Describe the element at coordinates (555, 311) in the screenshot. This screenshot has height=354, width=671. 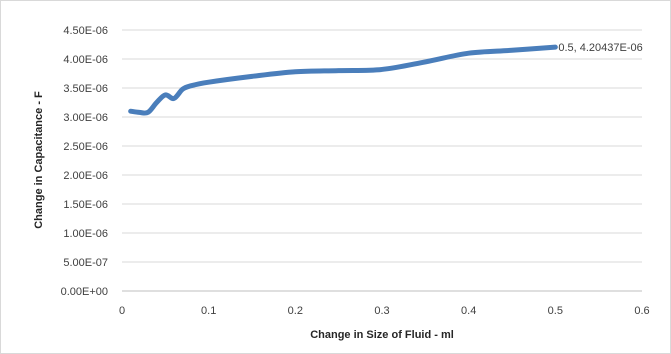
I see `x-tick-label: 0.5` at that location.